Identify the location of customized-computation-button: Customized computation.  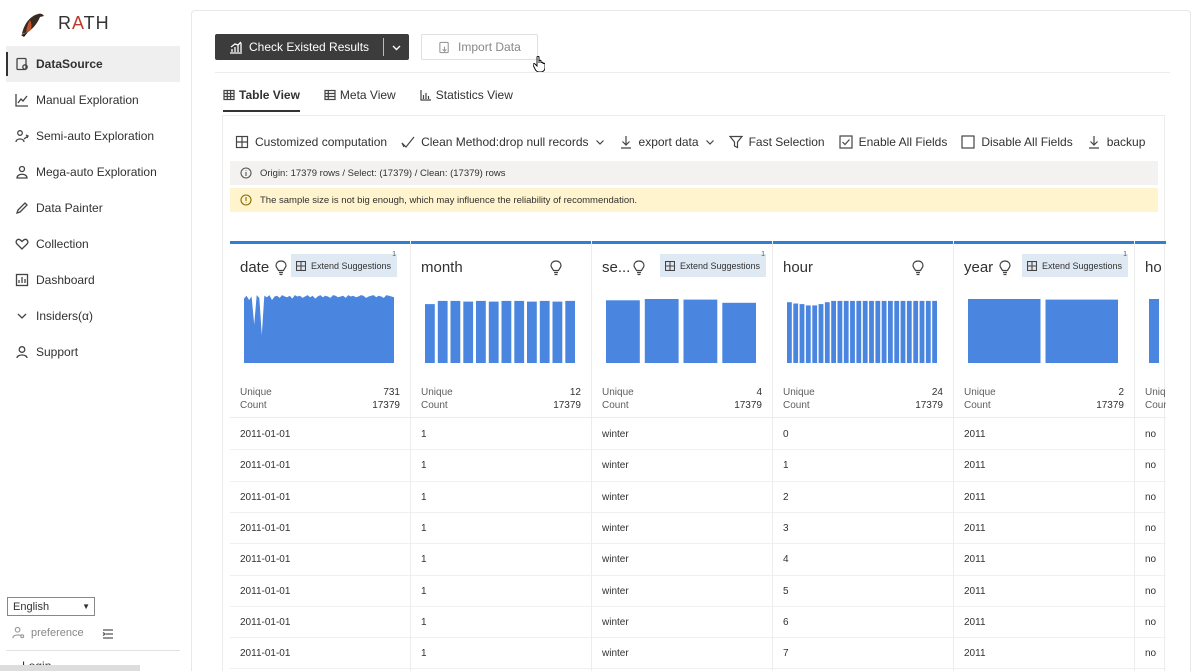
(311, 142).